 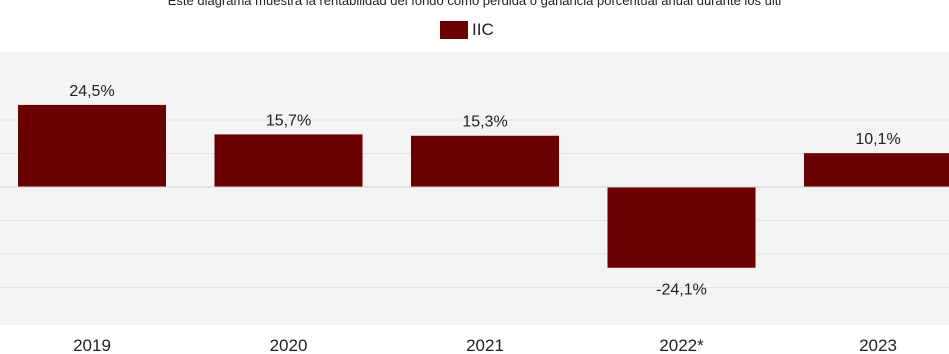 I want to click on x-tick-label: 2022*, so click(x=681, y=345).